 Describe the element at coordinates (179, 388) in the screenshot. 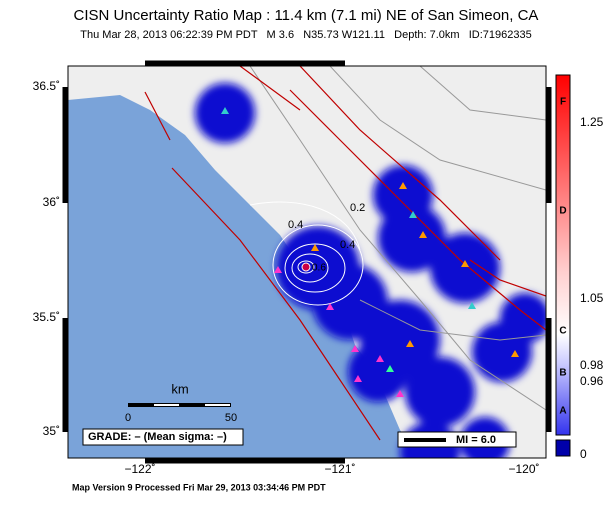

I see `scale-title: km` at that location.